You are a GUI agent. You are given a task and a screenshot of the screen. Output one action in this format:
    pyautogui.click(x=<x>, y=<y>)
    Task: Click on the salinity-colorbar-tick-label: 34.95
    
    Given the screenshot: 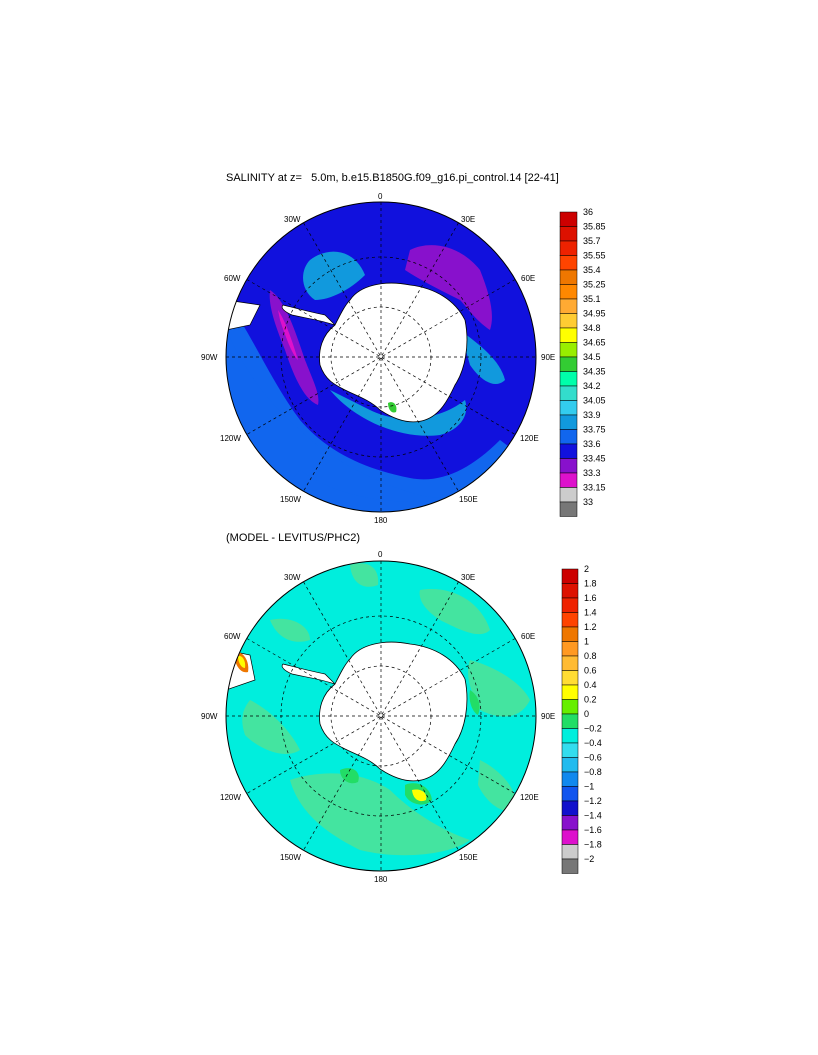 What is the action you would take?
    pyautogui.click(x=594, y=314)
    